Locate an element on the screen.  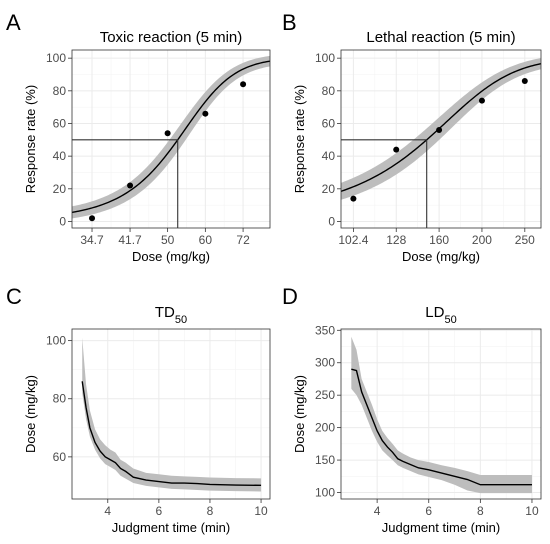
x-tick-label: 34.7 is located at coordinates (92, 240).